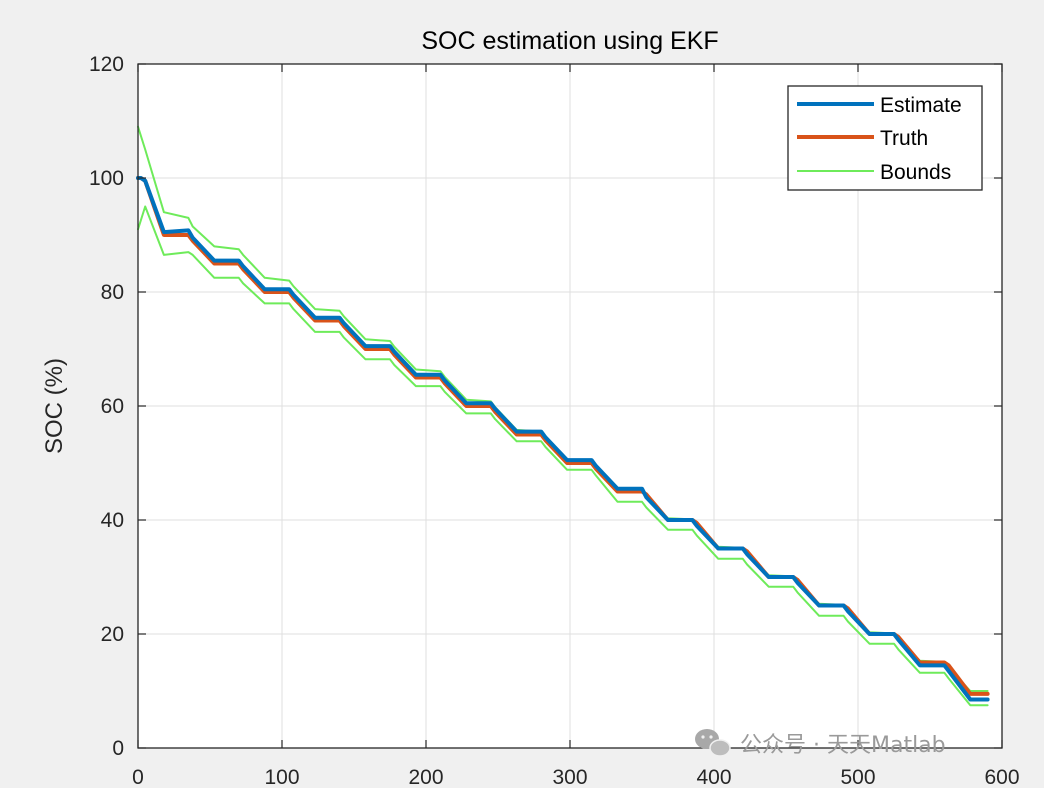 The height and width of the screenshot is (788, 1044). Describe the element at coordinates (118, 748) in the screenshot. I see `y-tick-label: 0` at that location.